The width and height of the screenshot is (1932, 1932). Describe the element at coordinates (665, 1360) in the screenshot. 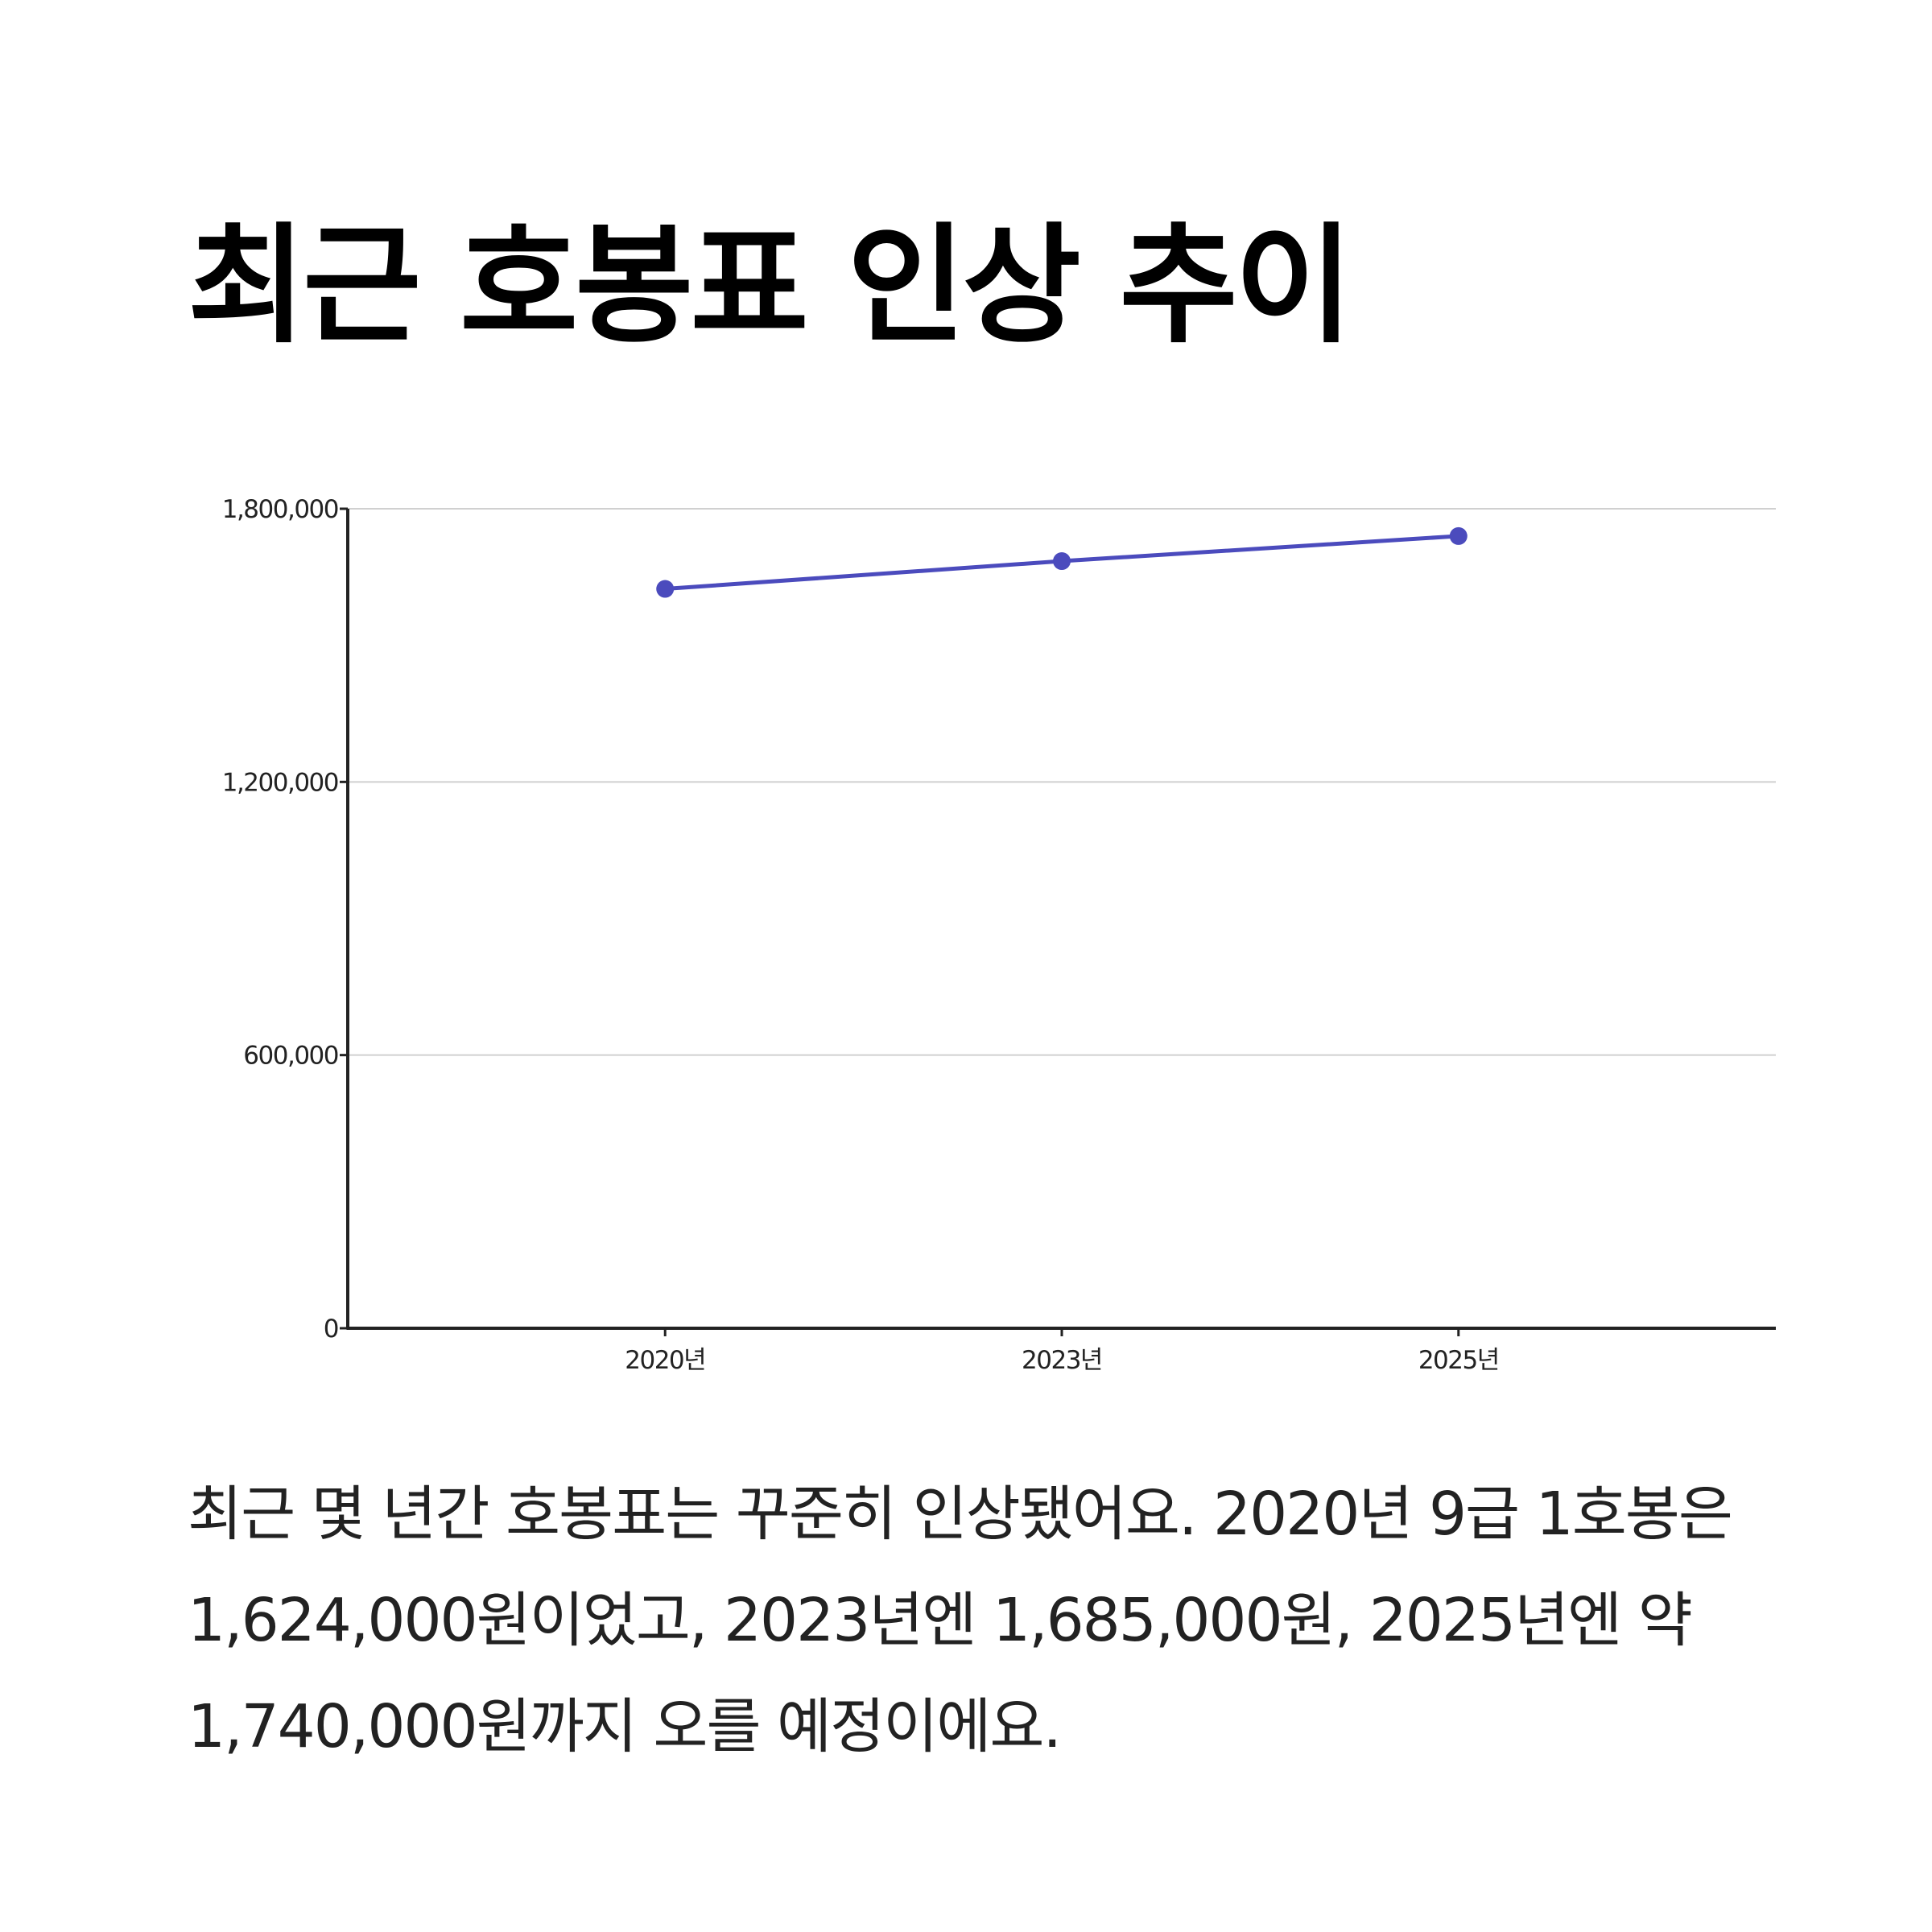

I see `x-tick-label: 2020년` at that location.